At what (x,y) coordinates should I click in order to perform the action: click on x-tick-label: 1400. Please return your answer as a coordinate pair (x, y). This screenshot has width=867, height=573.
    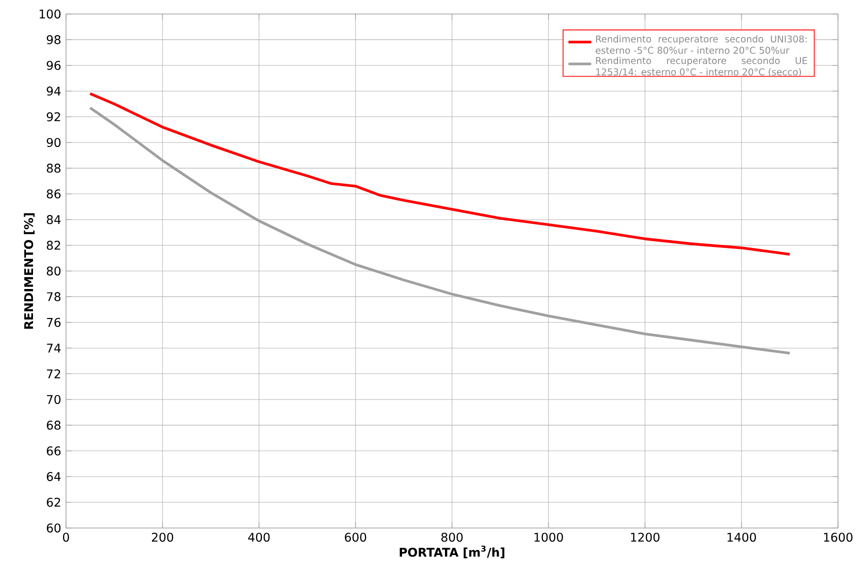
    Looking at the image, I should click on (742, 537).